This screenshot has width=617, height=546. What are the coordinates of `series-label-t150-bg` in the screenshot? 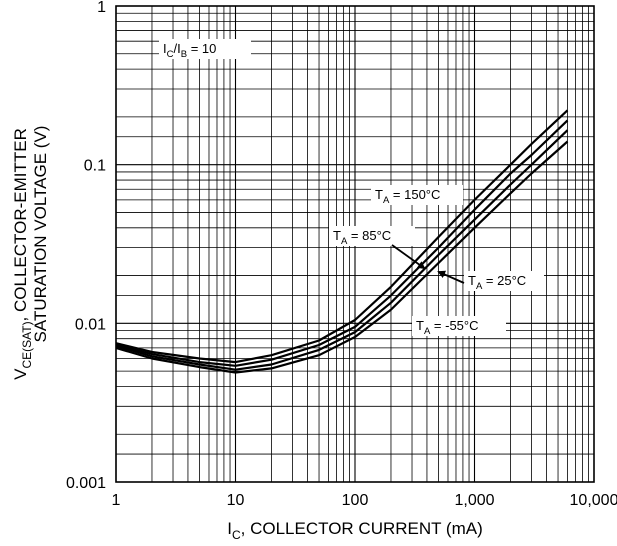 It's located at (417, 195).